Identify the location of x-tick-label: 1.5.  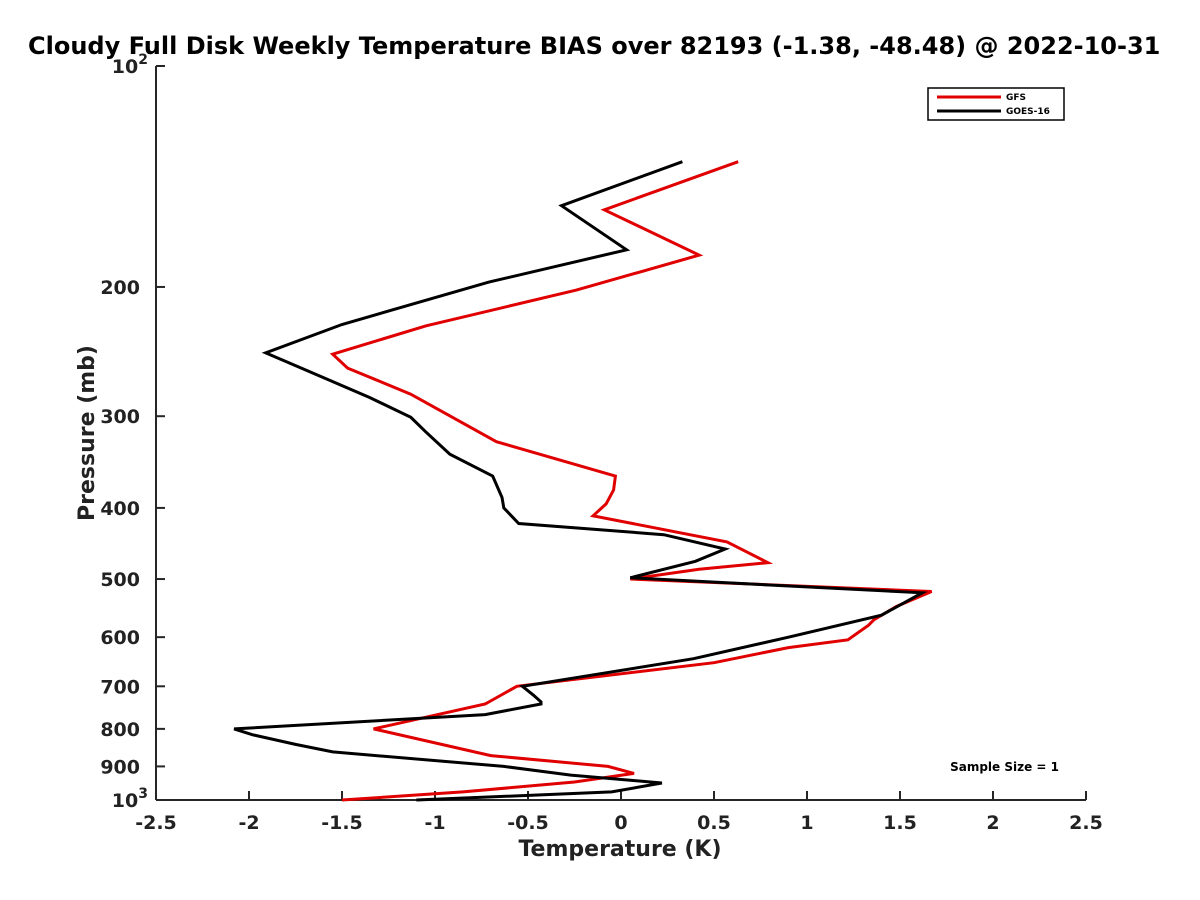
(900, 823).